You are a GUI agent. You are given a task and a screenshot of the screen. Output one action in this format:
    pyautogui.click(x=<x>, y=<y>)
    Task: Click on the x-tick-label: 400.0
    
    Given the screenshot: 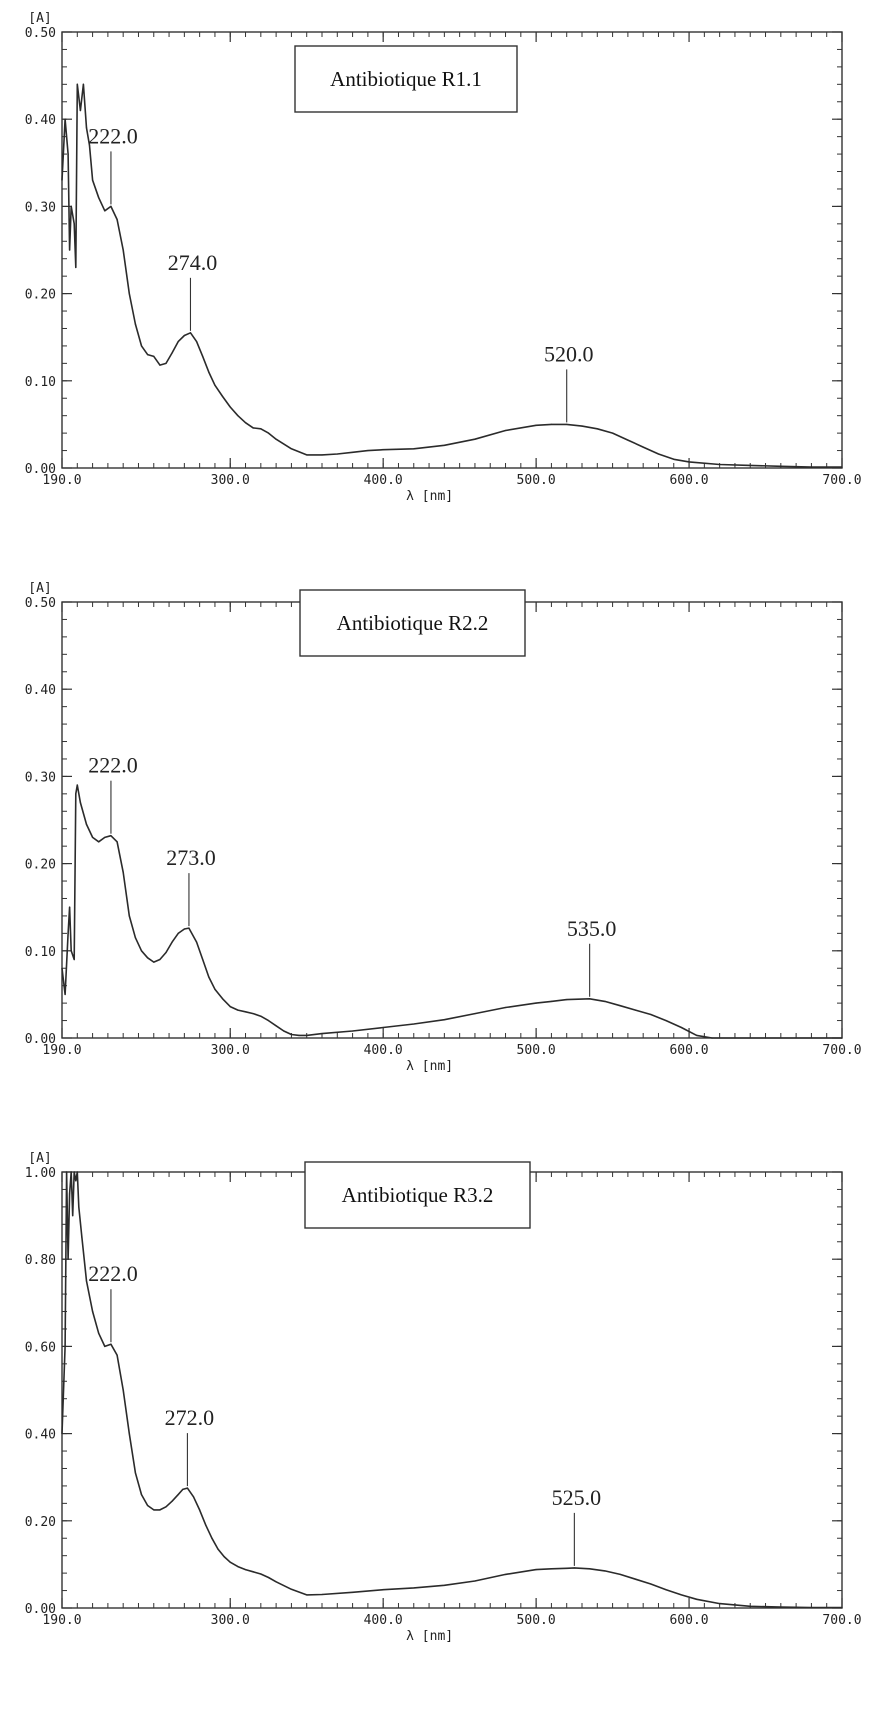 What is the action you would take?
    pyautogui.click(x=383, y=1620)
    